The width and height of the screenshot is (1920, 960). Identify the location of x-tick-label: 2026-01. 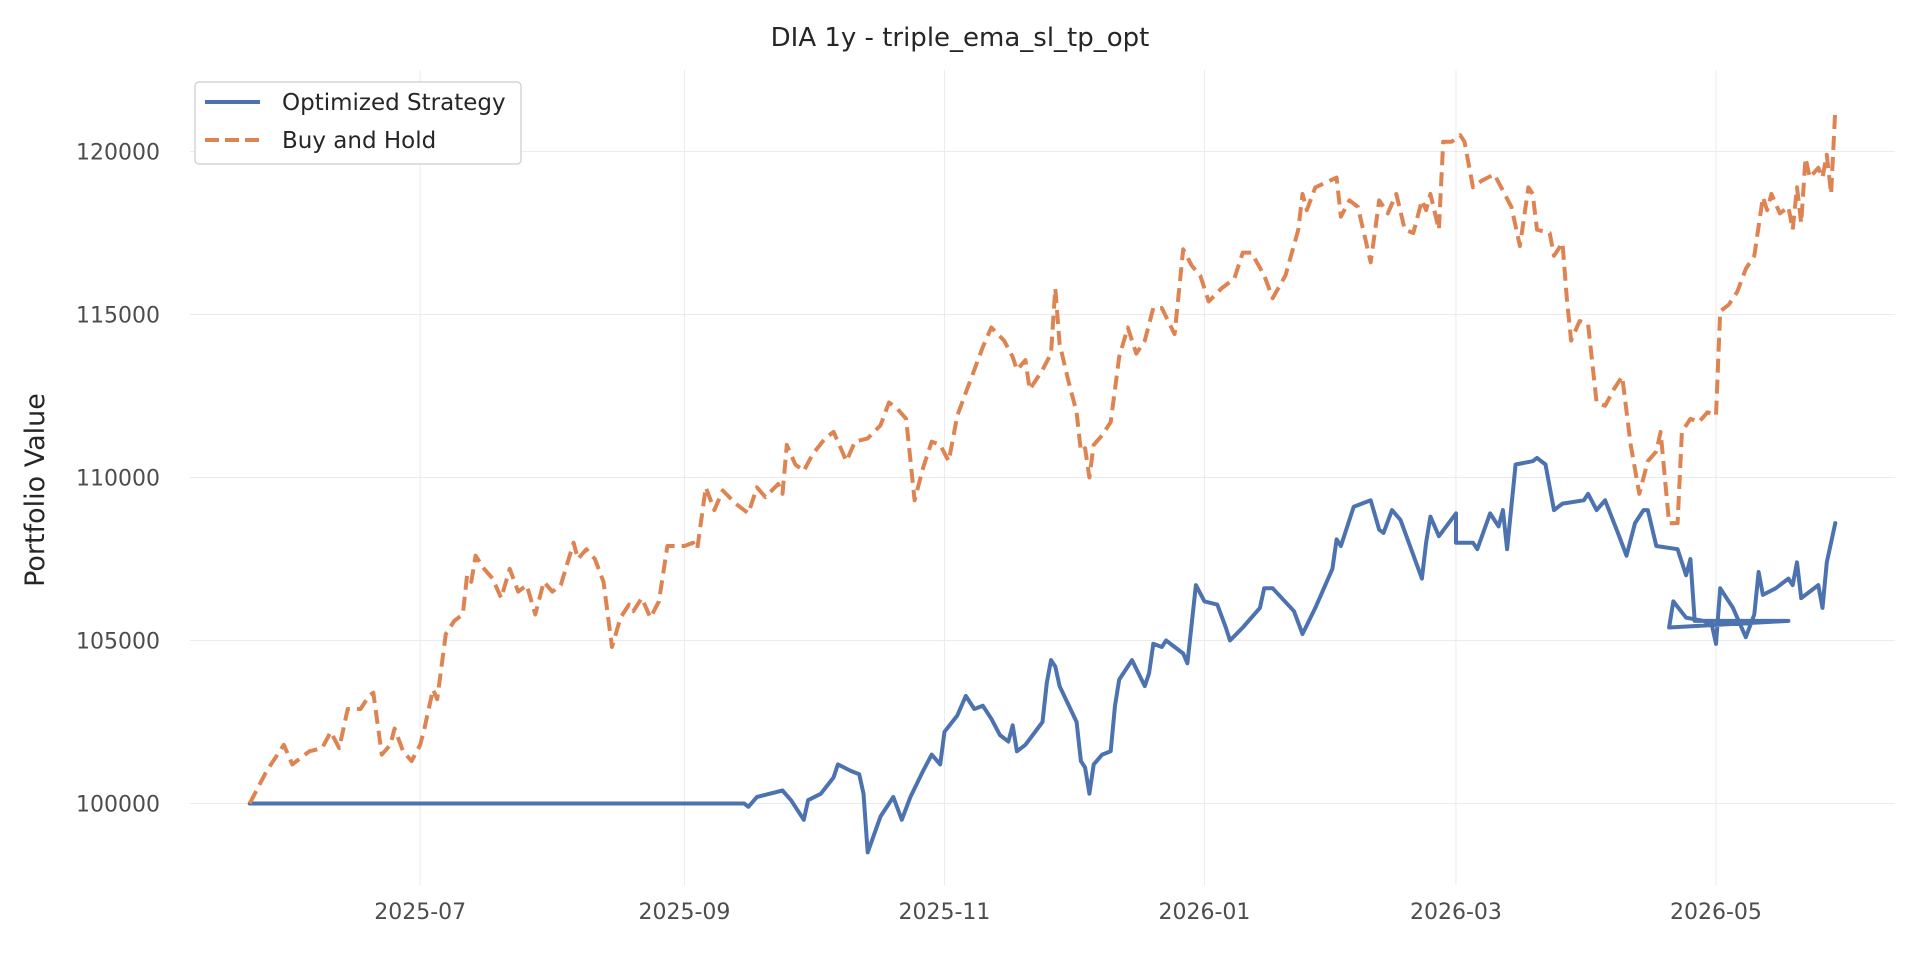
(1205, 912).